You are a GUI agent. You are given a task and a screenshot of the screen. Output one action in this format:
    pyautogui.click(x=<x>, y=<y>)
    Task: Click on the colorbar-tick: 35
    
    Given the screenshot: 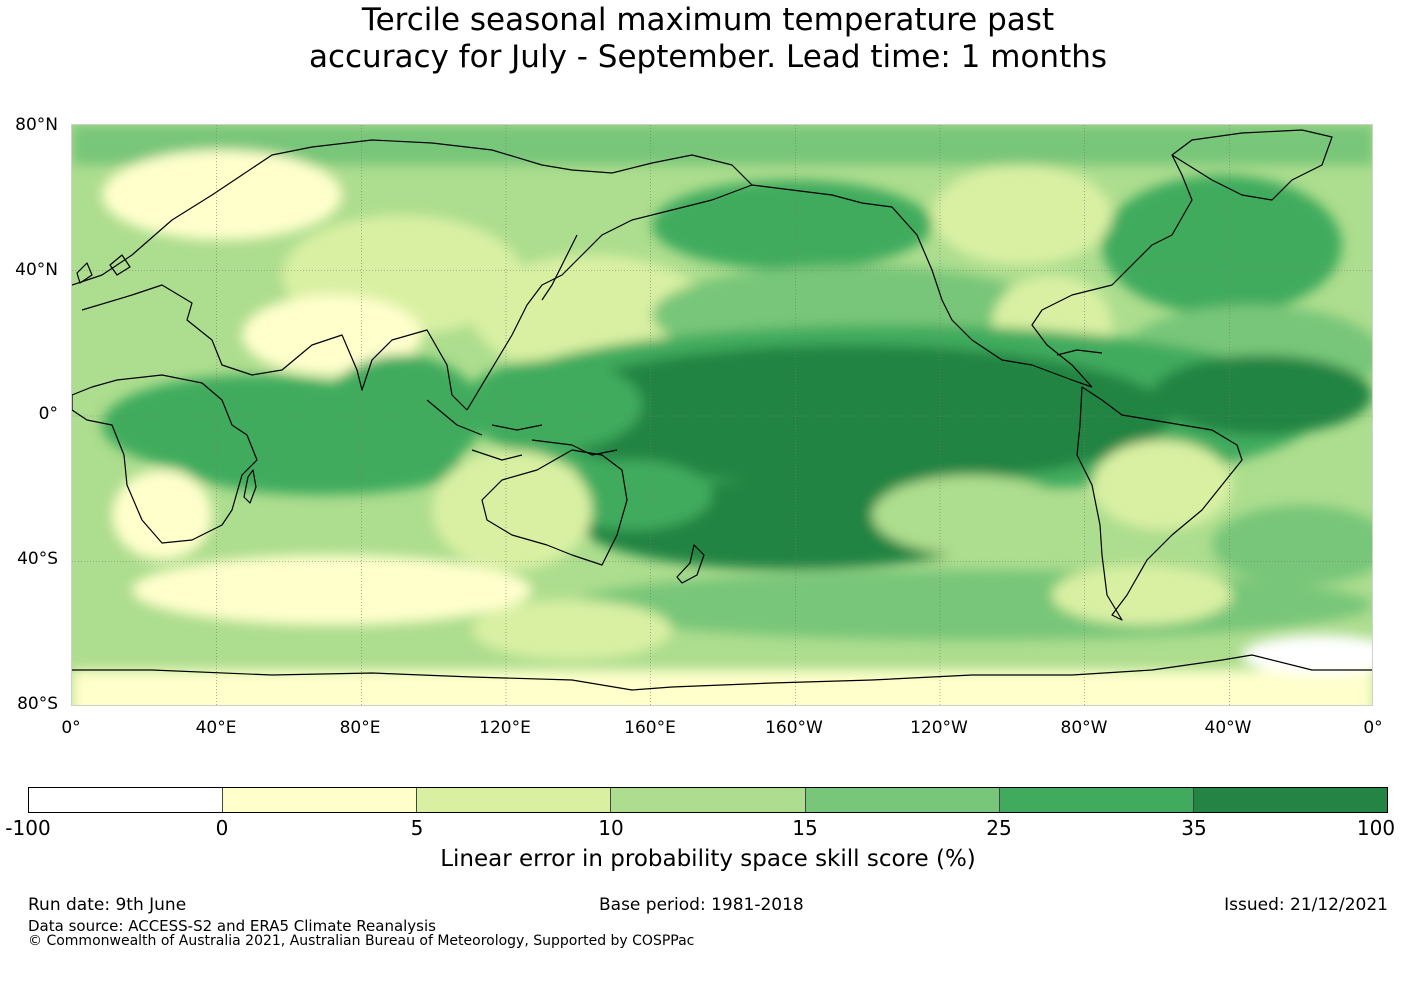 What is the action you would take?
    pyautogui.click(x=1194, y=828)
    